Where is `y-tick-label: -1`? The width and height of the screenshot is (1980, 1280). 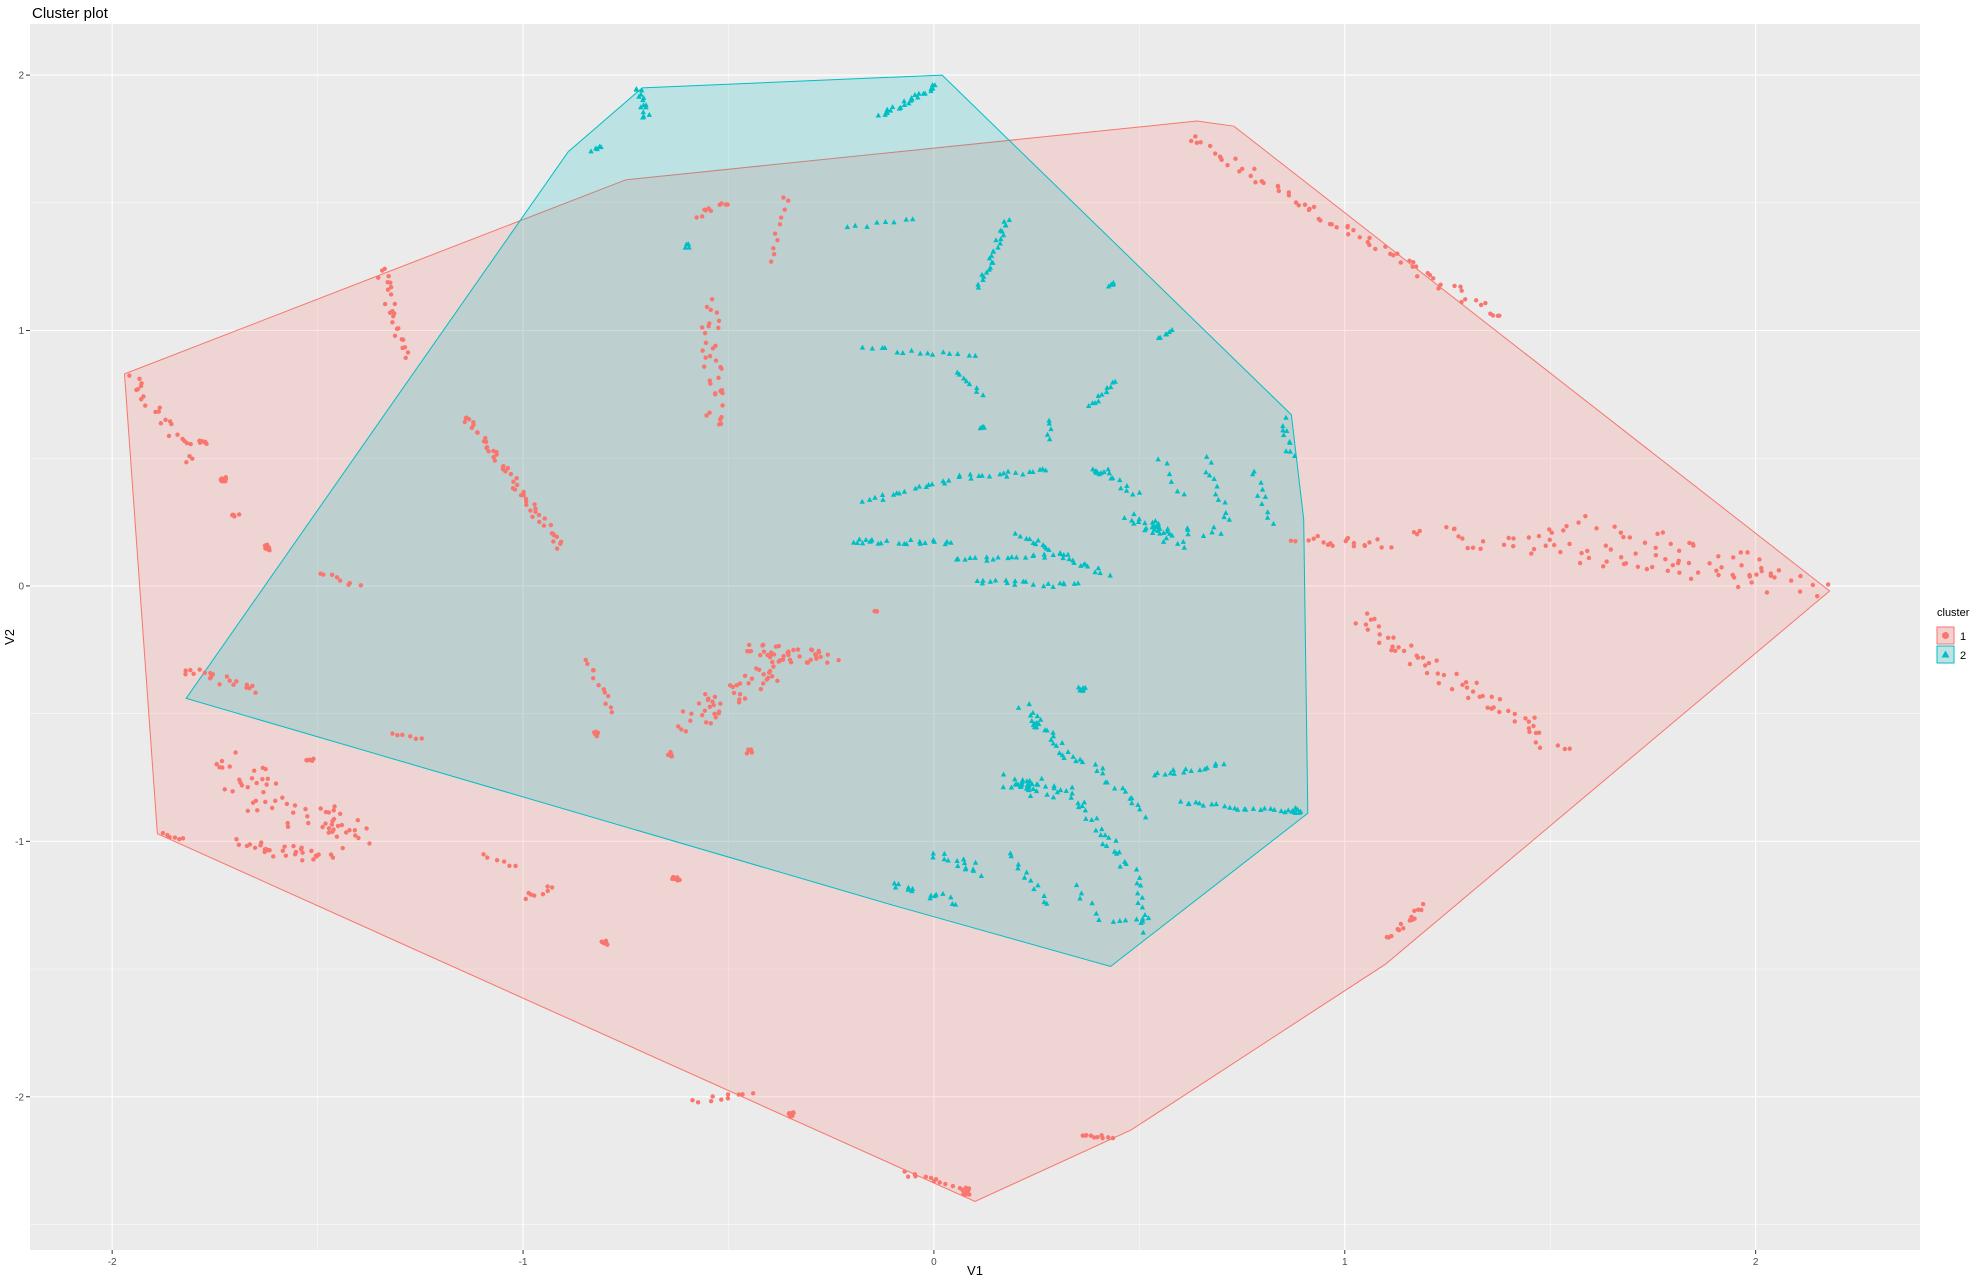
y-tick-label: -1 is located at coordinates (19, 842).